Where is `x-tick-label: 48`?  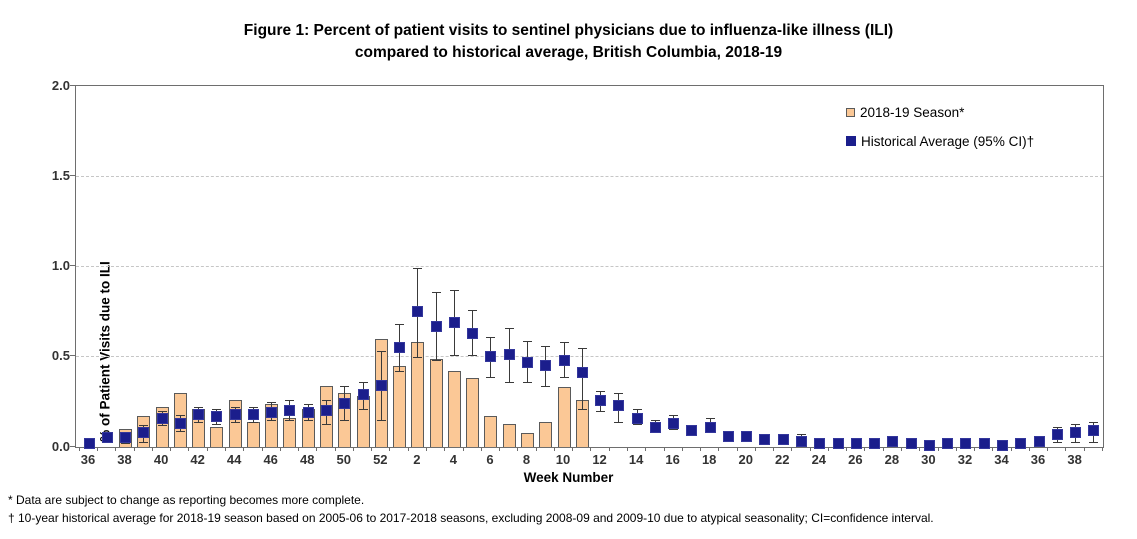 x-tick-label: 48 is located at coordinates (307, 459).